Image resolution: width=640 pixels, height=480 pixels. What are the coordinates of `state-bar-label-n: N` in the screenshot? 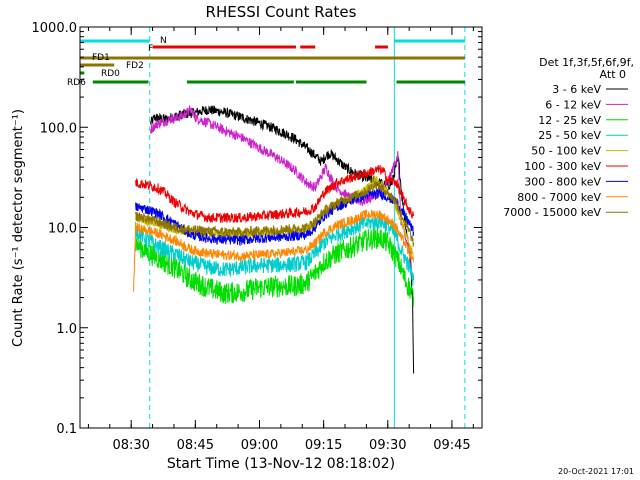 It's located at (163, 41).